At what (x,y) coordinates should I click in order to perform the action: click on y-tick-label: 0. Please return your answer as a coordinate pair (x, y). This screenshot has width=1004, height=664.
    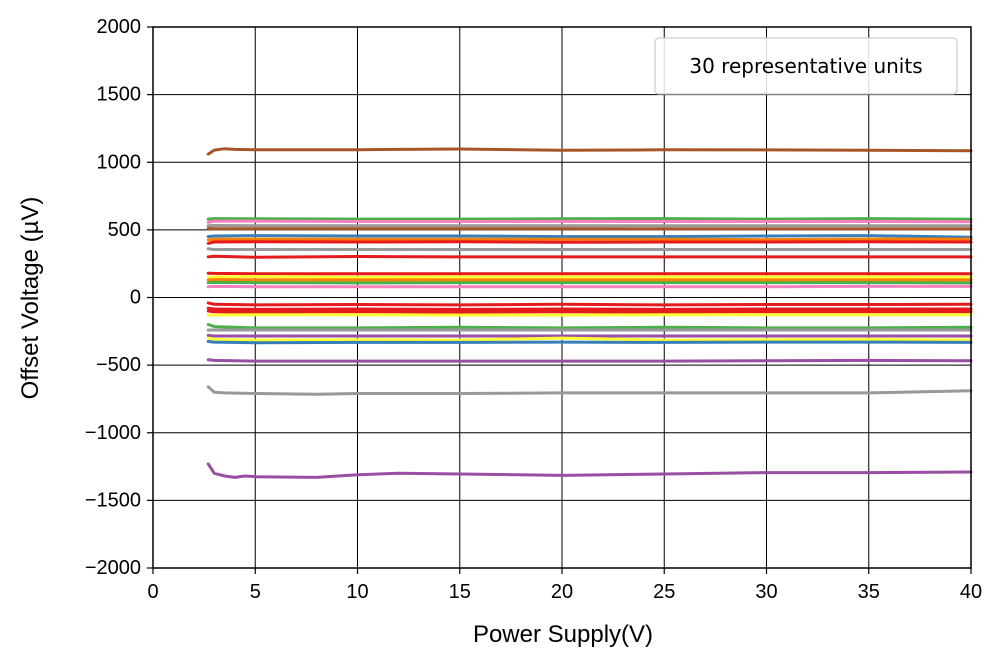
    Looking at the image, I should click on (135, 298).